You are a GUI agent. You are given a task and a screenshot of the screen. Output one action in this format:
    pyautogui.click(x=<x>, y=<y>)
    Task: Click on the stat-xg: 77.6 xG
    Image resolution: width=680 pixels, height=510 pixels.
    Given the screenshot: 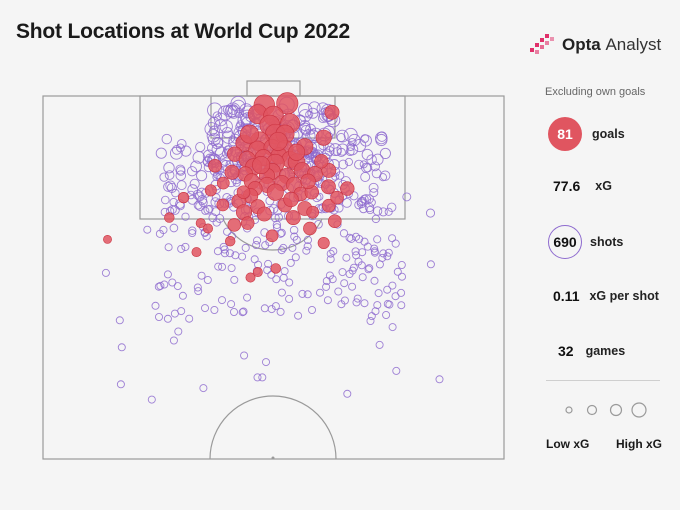 What is the action you would take?
    pyautogui.click(x=582, y=186)
    